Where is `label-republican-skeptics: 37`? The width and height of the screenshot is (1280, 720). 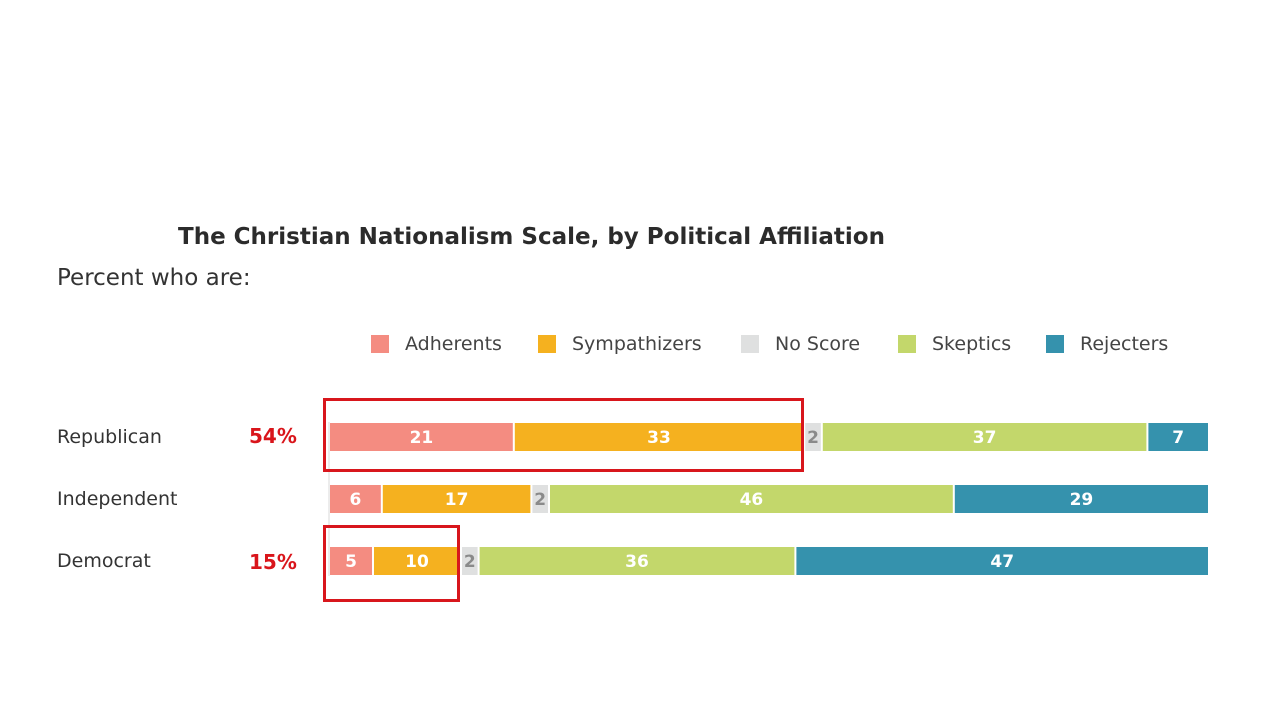
label-republican-skeptics: 37 is located at coordinates (985, 438).